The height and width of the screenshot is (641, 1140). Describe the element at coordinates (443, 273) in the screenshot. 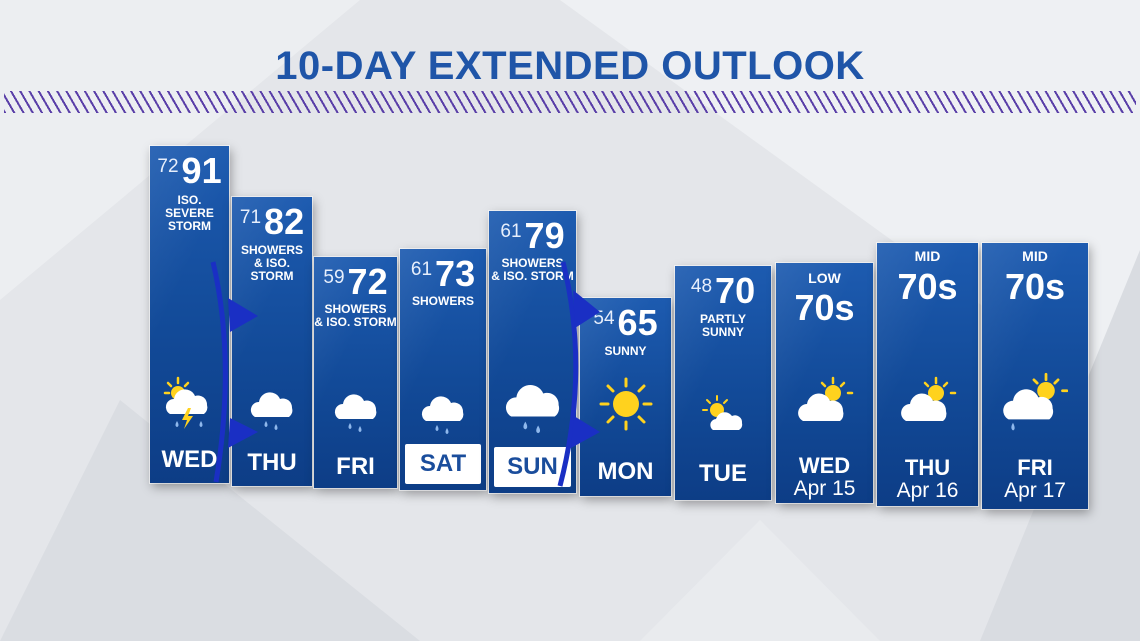

I see `temperatures: 6173` at that location.